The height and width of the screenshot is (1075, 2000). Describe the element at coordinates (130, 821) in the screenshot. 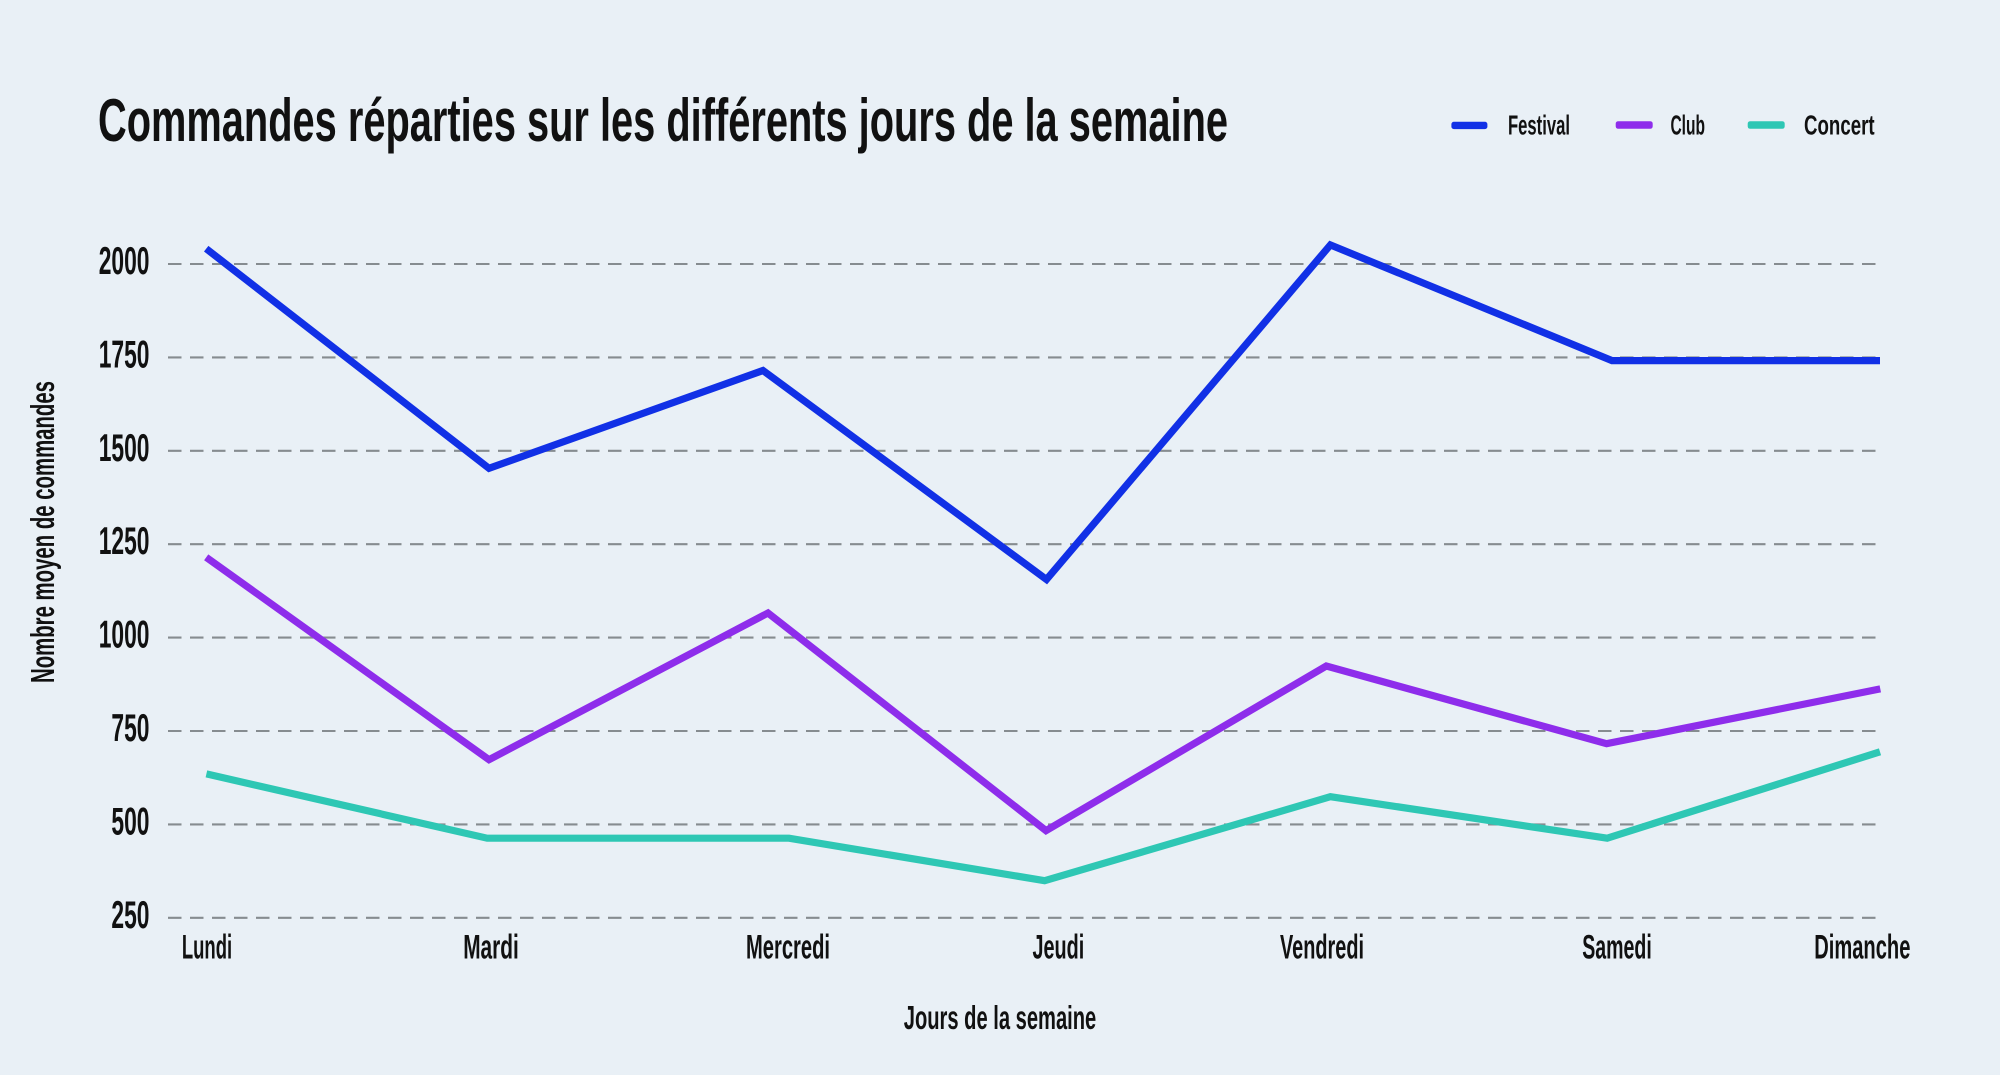

I see `svg-text: 500` at that location.